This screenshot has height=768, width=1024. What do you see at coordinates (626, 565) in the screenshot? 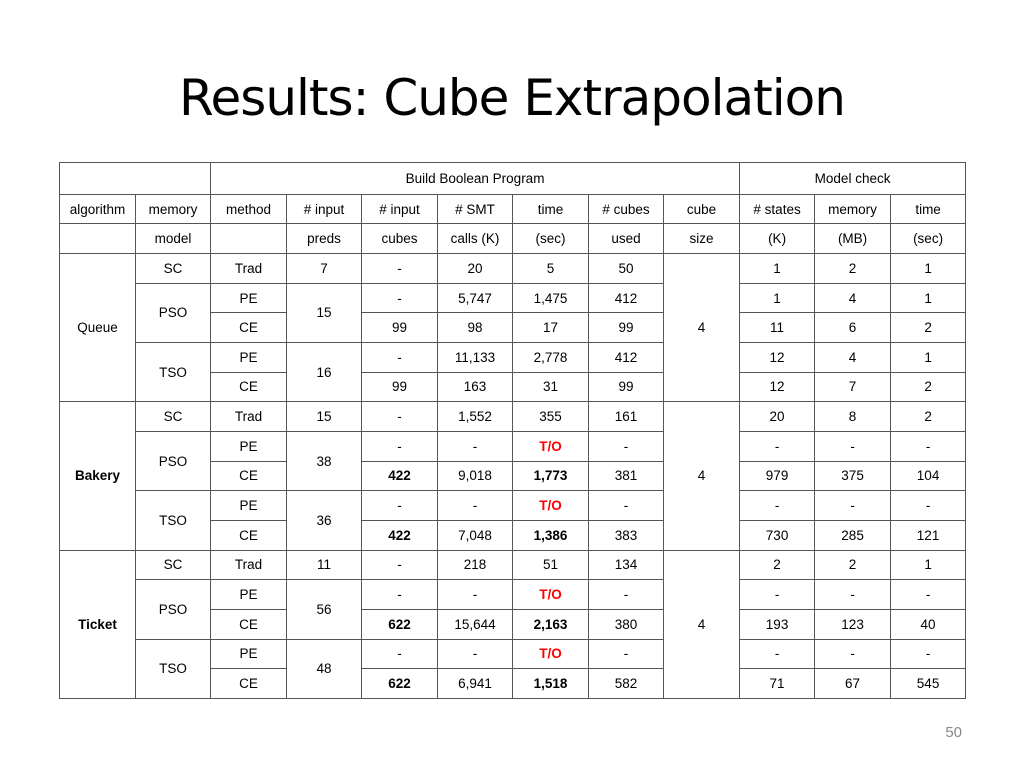
I see `cubes-used-cell: 134` at bounding box center [626, 565].